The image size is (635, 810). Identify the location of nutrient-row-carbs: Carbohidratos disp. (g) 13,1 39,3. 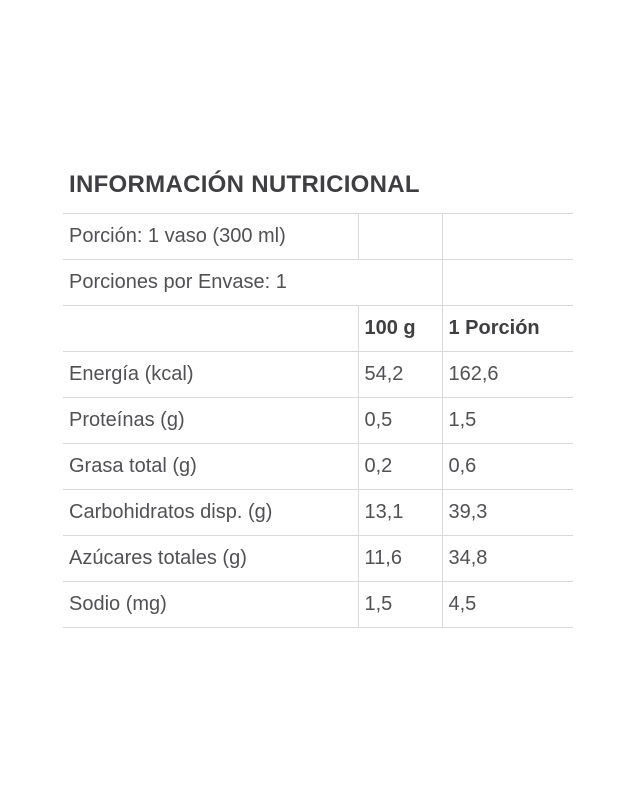
(318, 512).